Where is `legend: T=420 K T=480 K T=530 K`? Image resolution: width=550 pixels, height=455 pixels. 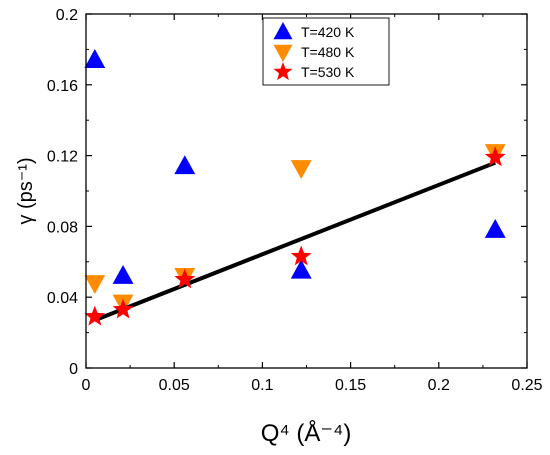 legend: T=420 K T=480 K T=530 K is located at coordinates (326, 51).